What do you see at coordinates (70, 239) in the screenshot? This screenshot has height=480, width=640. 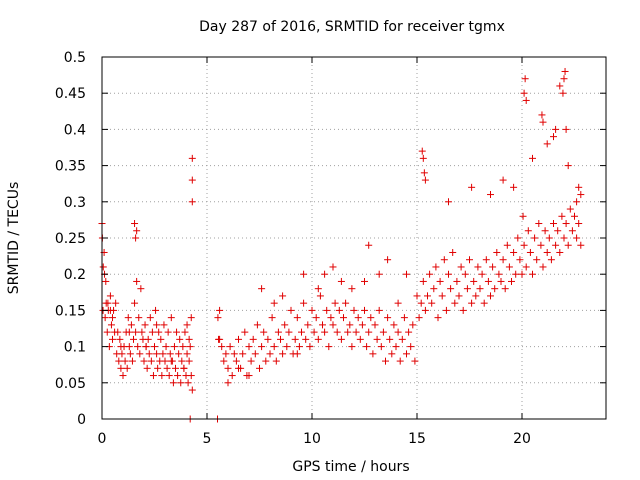 I see `y-tick-label: 0.25` at bounding box center [70, 239].